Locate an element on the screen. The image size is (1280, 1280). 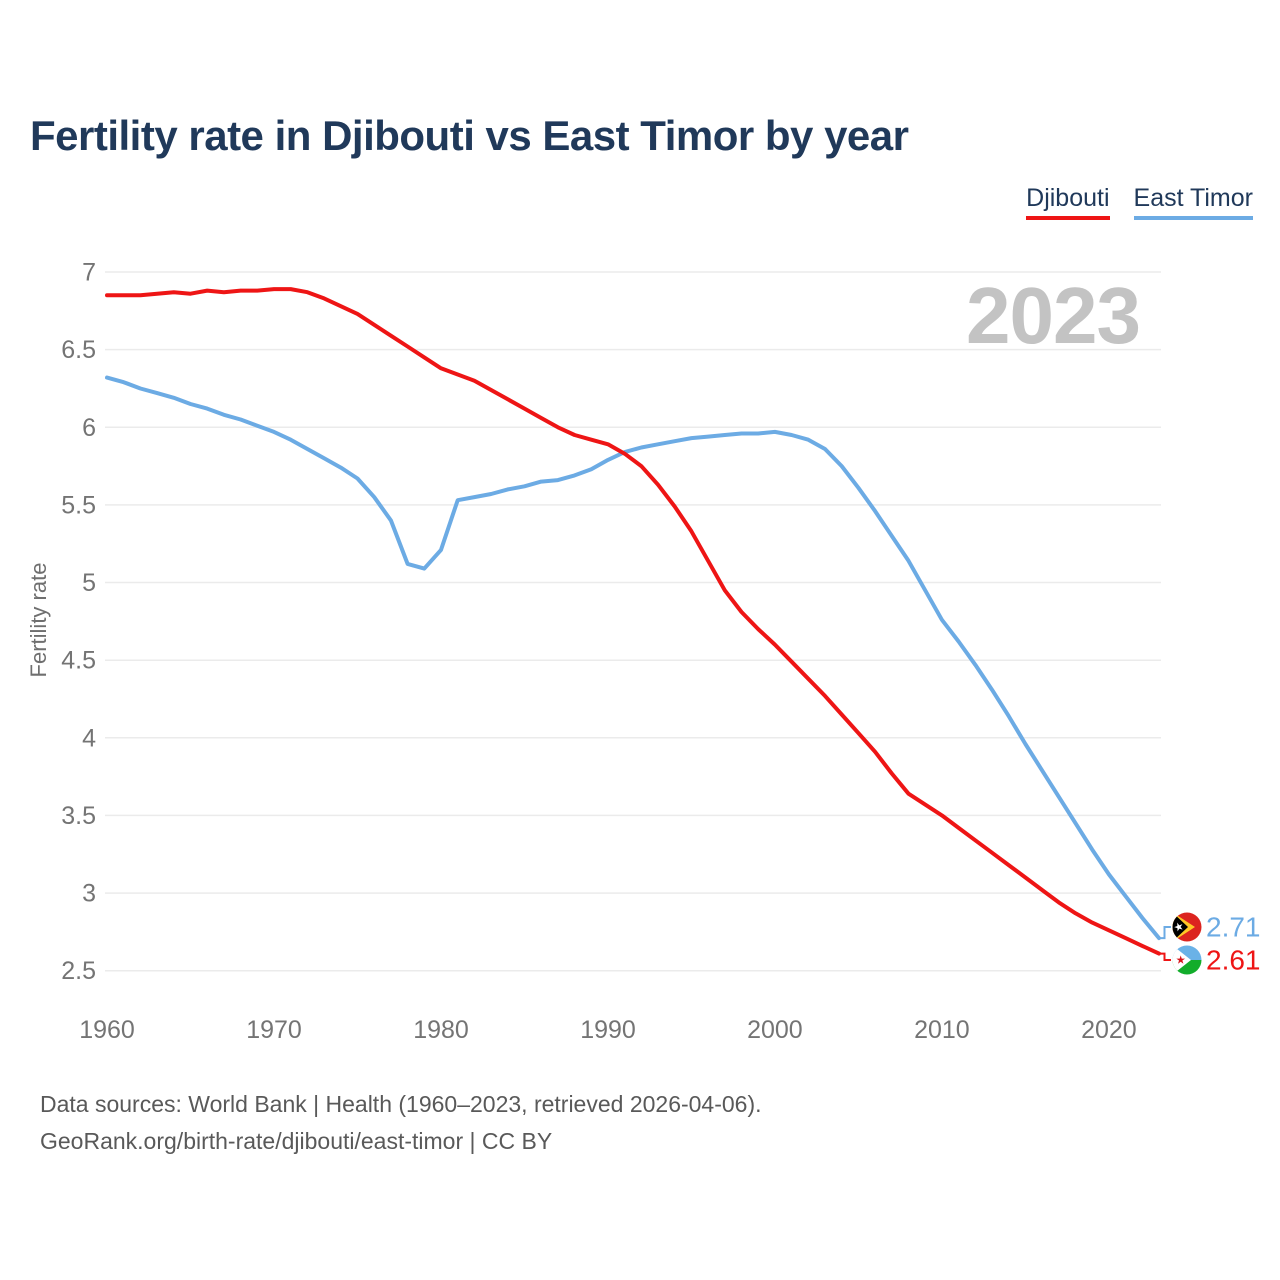
y-tick-label: 5 is located at coordinates (89, 583).